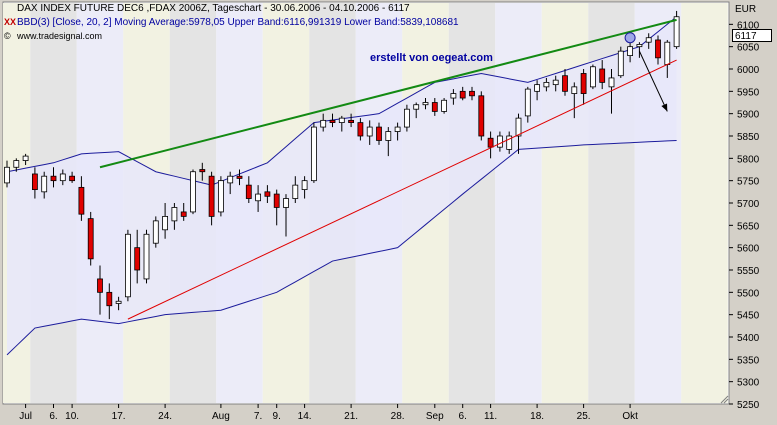 The height and width of the screenshot is (425, 777). What do you see at coordinates (7, 36) in the screenshot?
I see `copyright-icon: ©` at bounding box center [7, 36].